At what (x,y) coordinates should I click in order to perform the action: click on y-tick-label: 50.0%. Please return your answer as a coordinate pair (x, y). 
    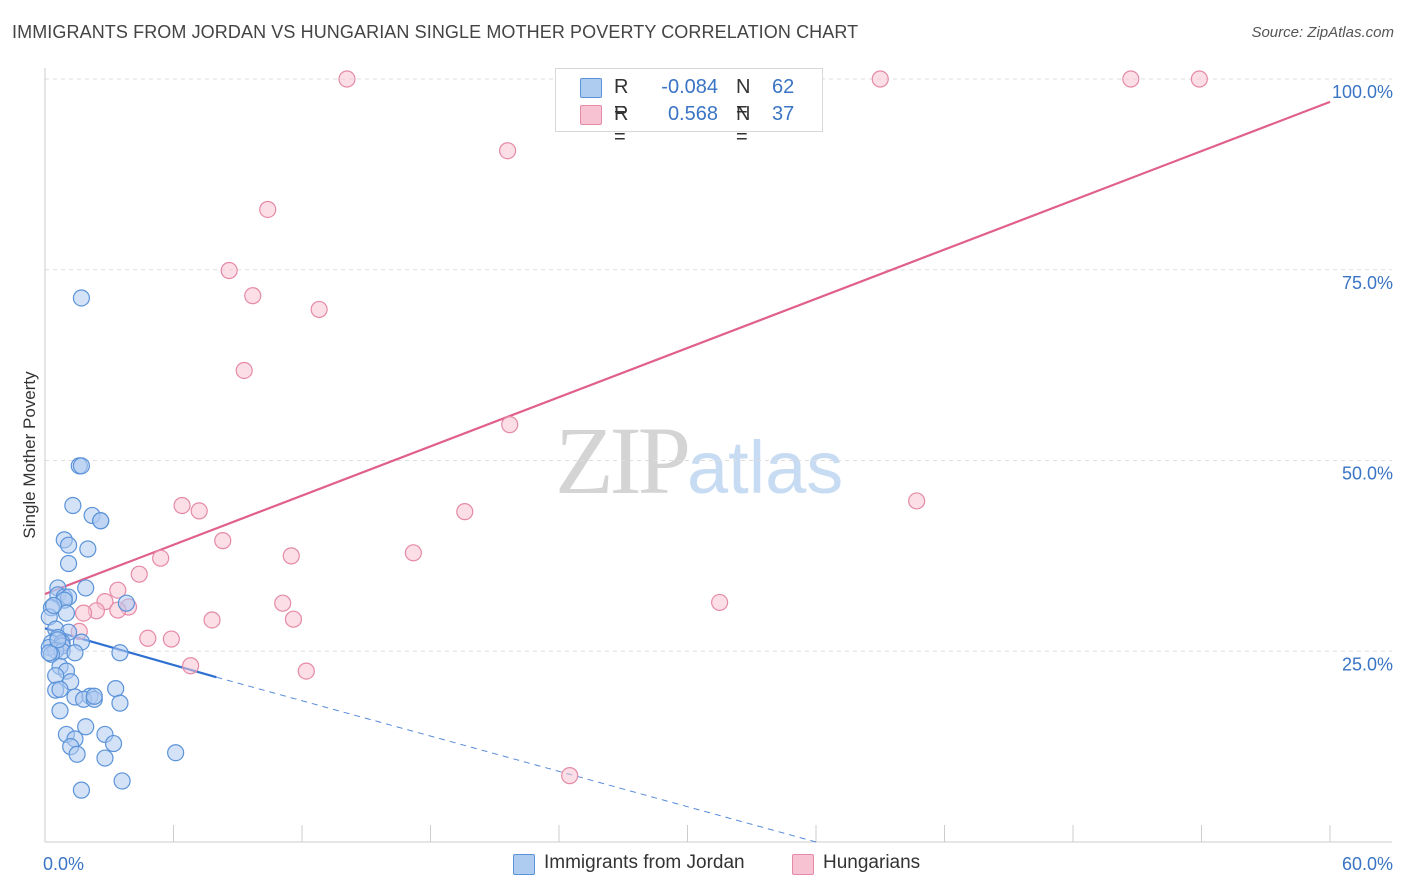
    Looking at the image, I should click on (1367, 474).